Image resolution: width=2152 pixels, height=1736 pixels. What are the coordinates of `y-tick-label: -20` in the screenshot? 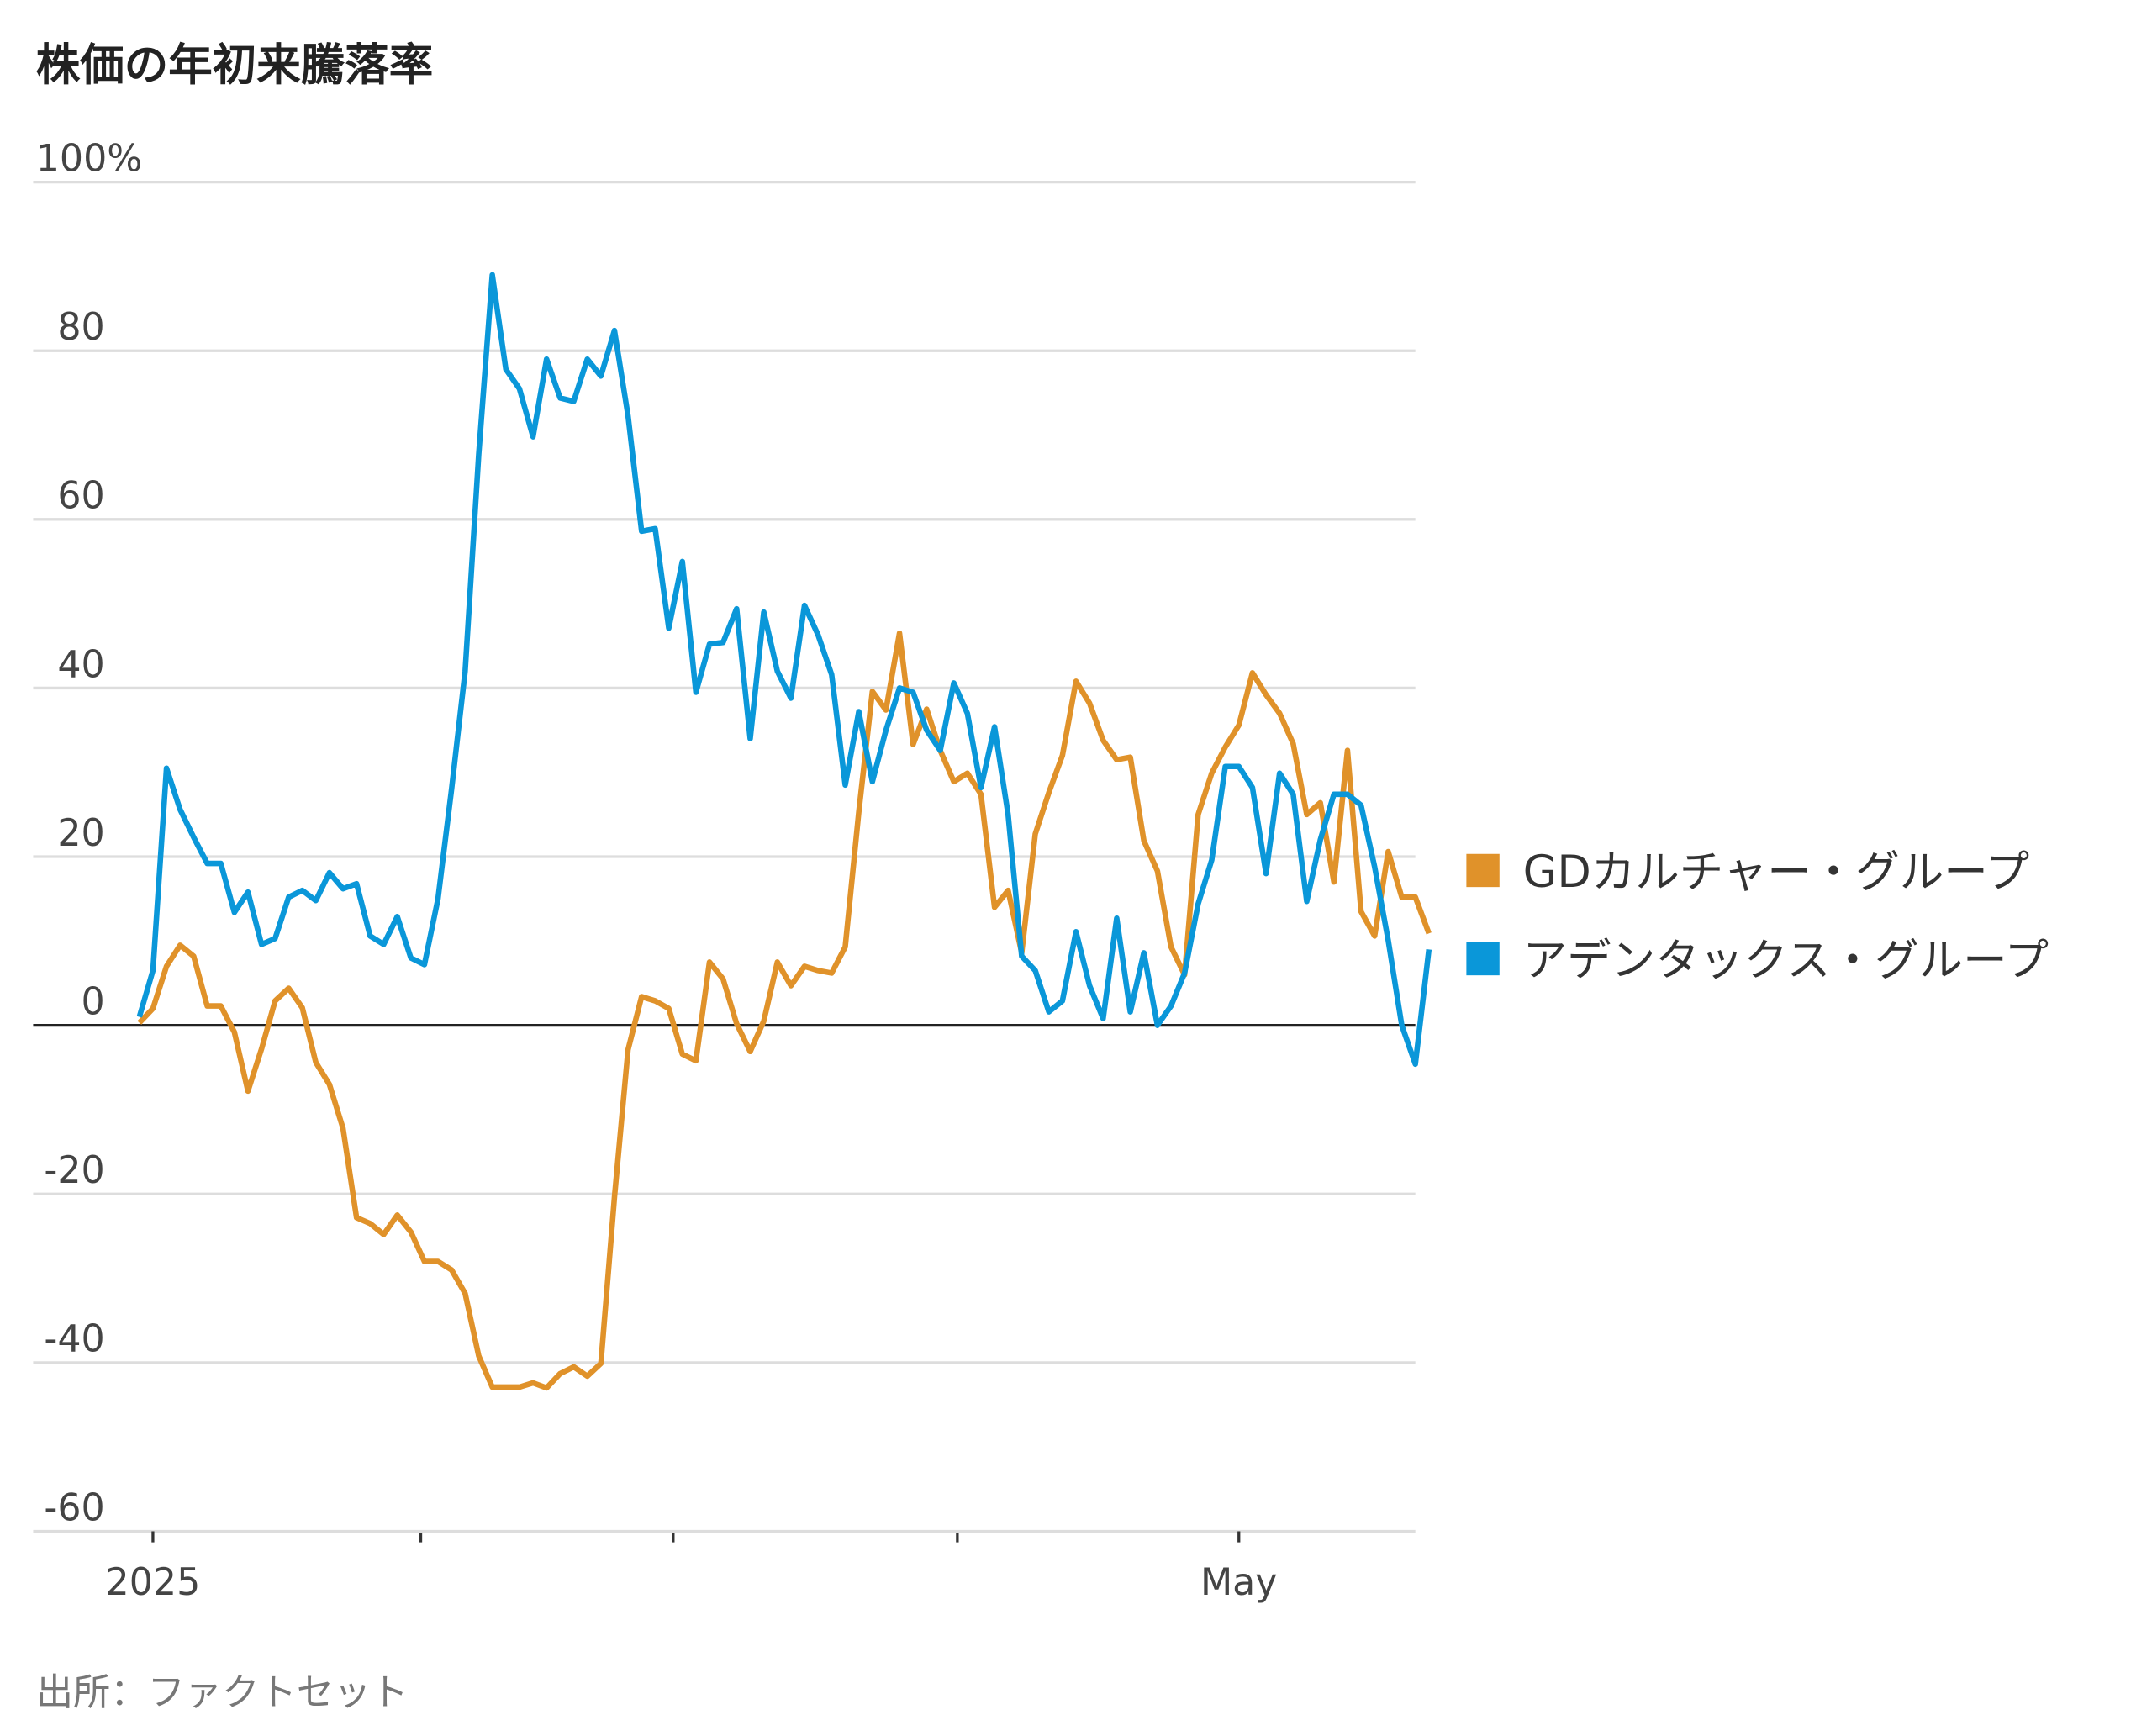 It's located at (74, 1170).